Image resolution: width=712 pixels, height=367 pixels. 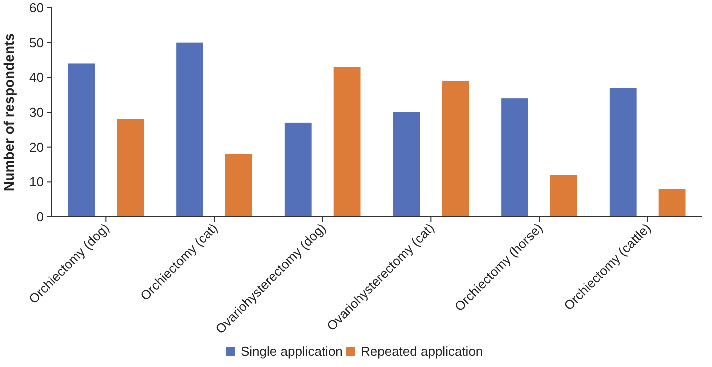 I want to click on y-tick-label: 30, so click(x=37, y=112).